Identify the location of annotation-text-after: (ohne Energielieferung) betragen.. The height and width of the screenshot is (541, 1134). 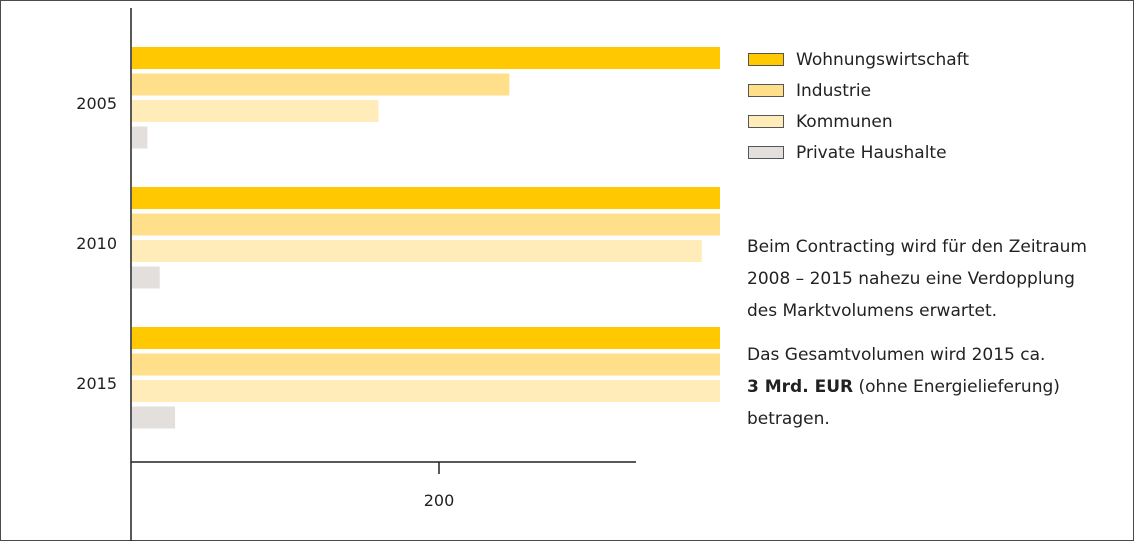
(903, 403).